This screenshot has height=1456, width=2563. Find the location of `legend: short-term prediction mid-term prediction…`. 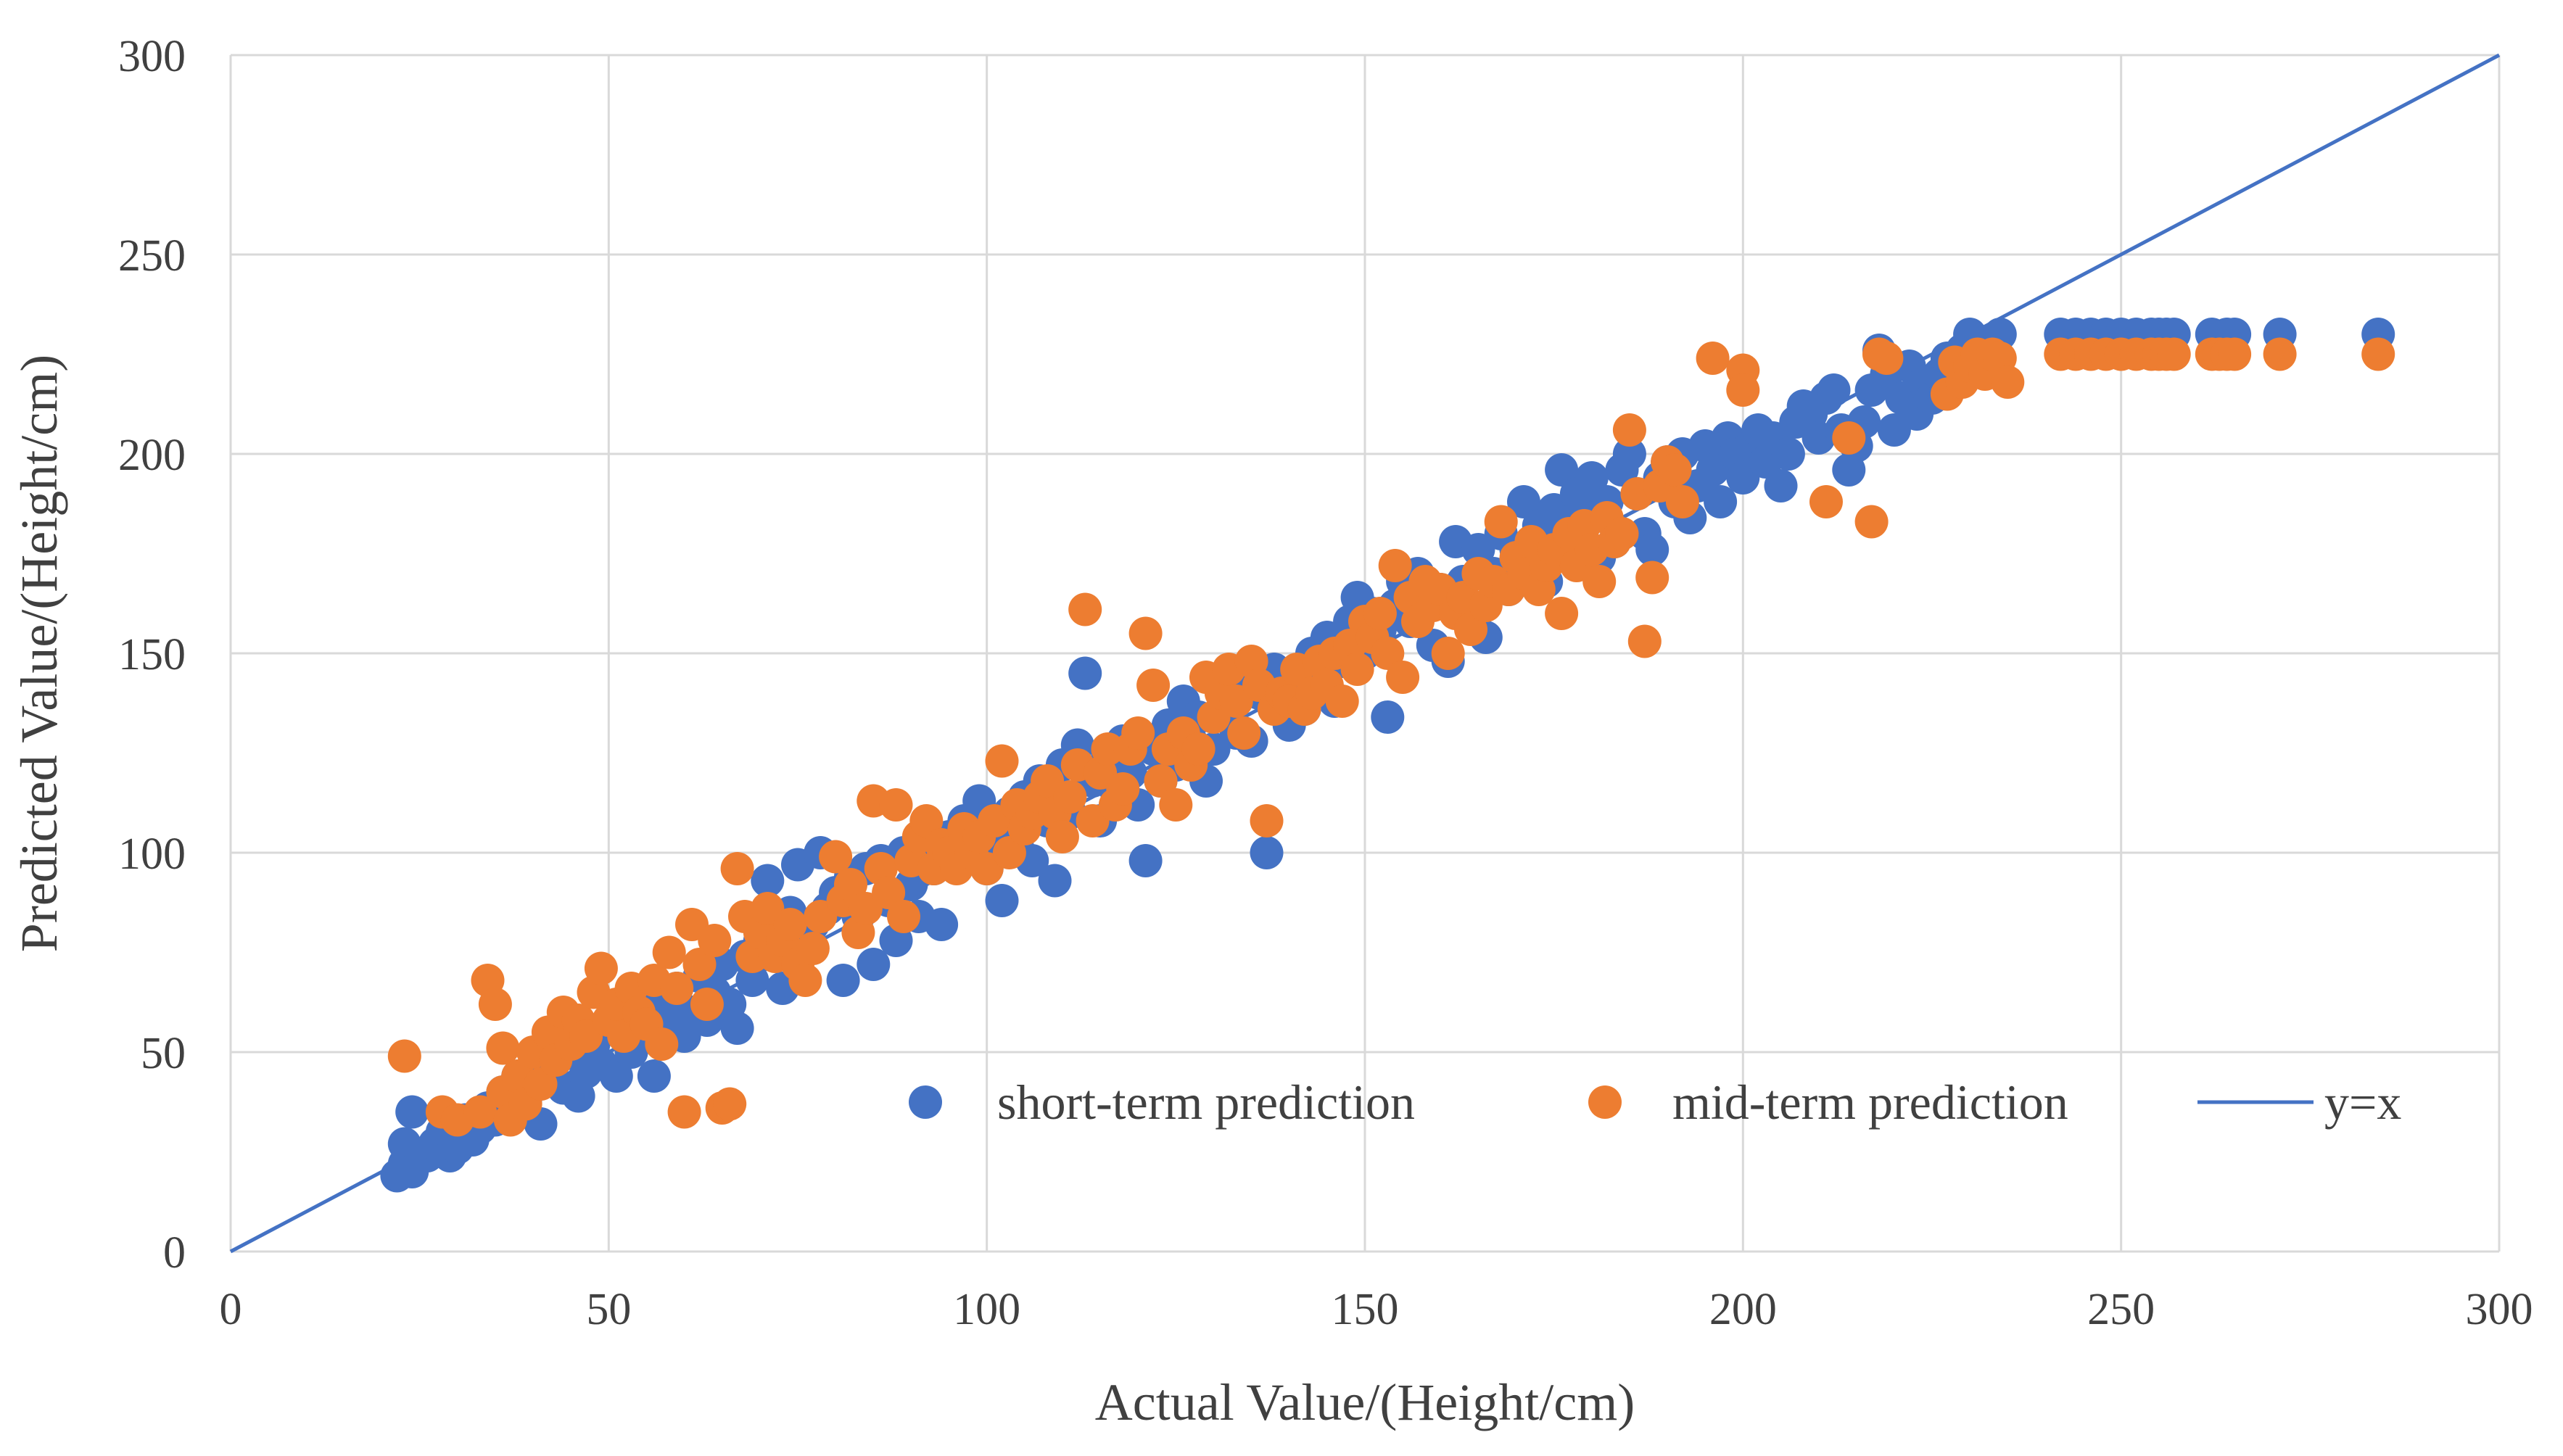

legend: short-term prediction mid-term prediction… is located at coordinates (1655, 1102).